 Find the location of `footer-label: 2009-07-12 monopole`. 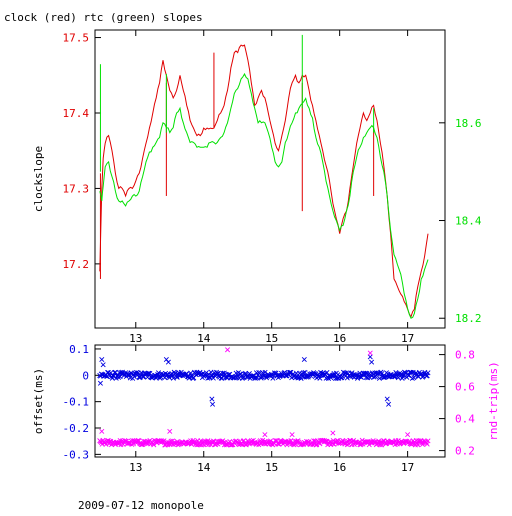

footer-label: 2009-07-12 monopole is located at coordinates (141, 505).